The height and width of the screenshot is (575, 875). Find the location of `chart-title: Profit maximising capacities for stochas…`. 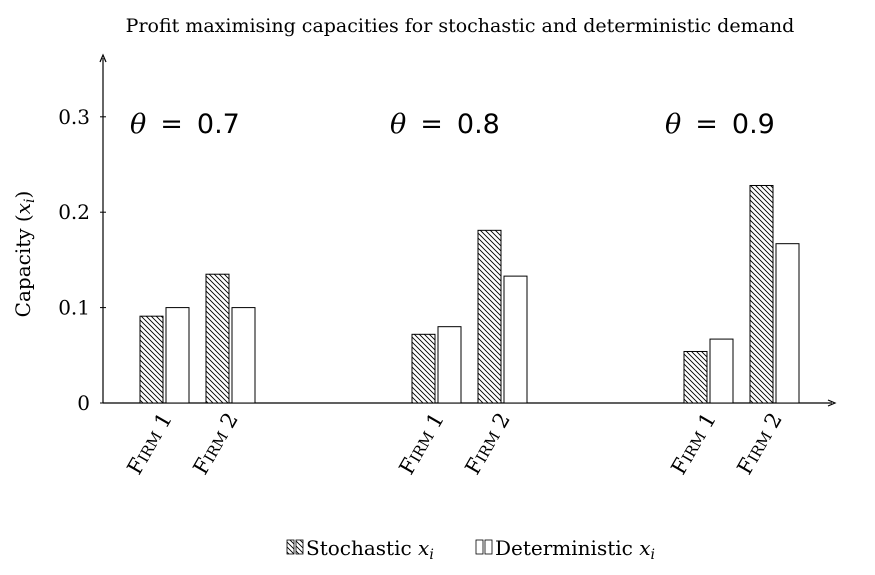

chart-title: Profit maximising capacities for stochas… is located at coordinates (460, 26).